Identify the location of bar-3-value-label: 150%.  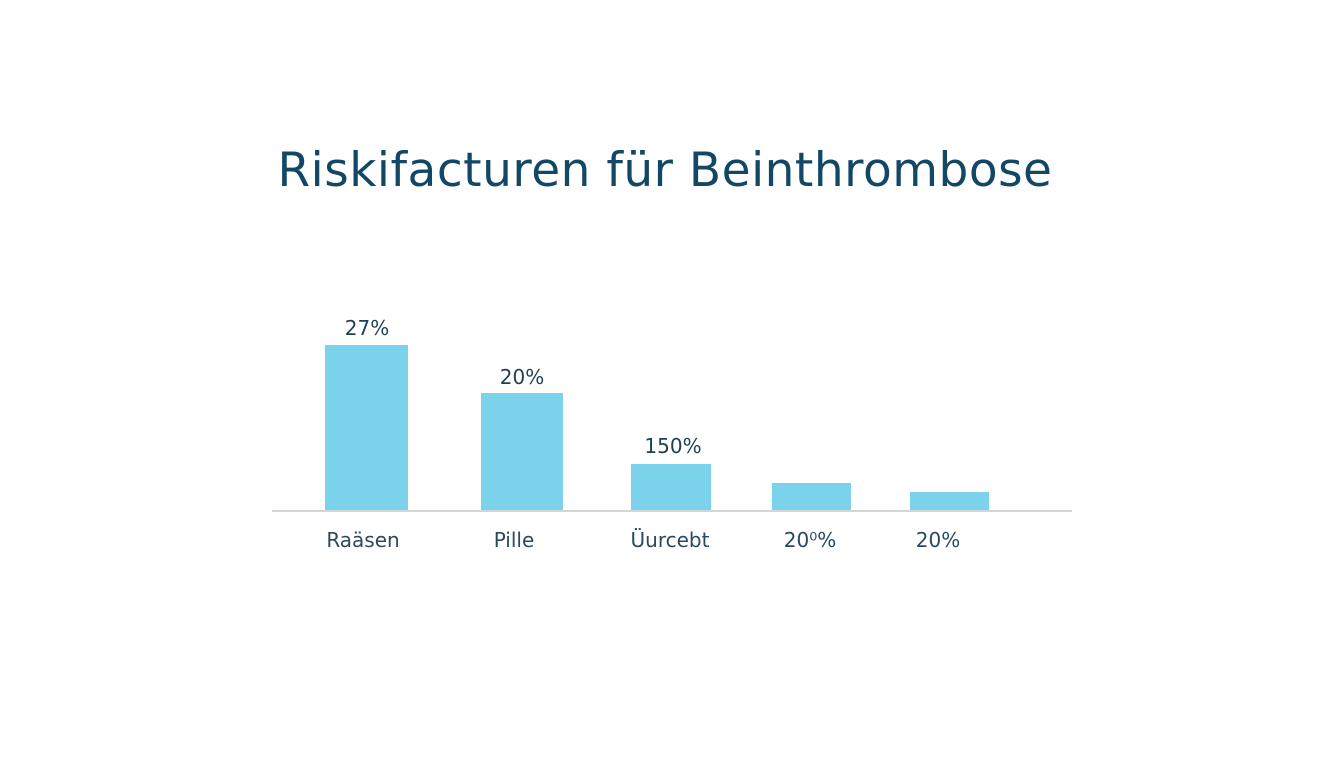
(673, 446).